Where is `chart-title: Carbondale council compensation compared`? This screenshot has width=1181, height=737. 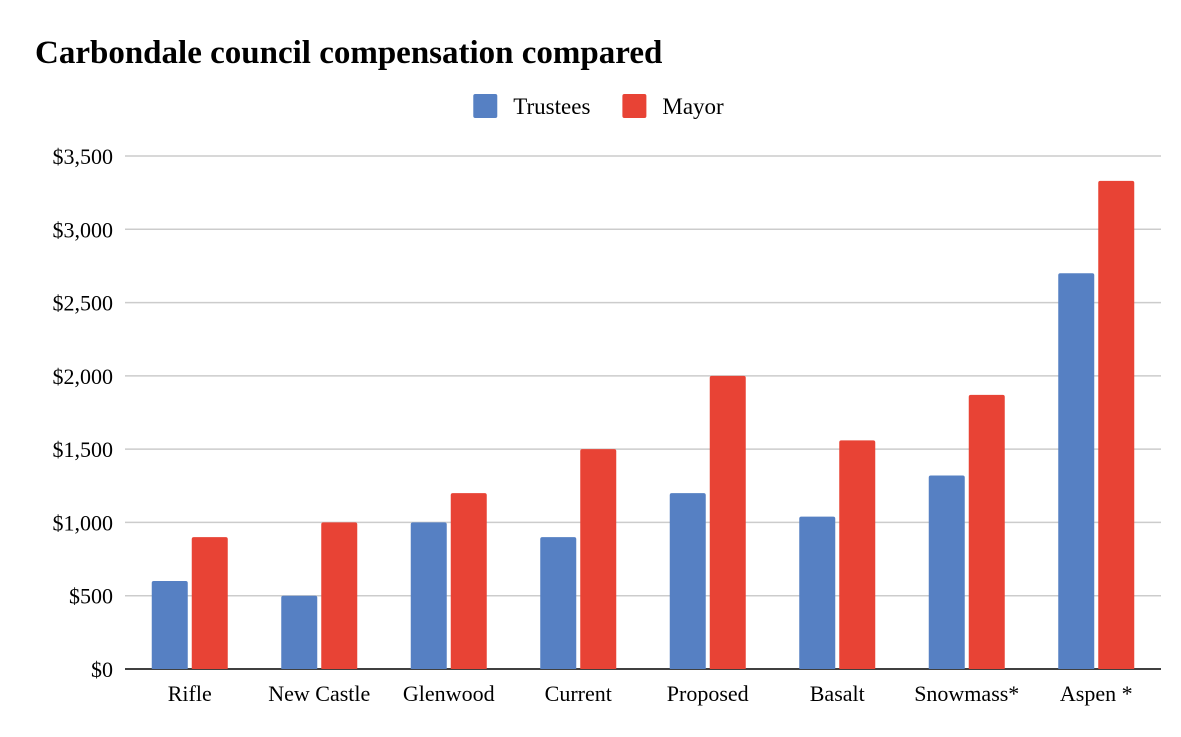
chart-title: Carbondale council compensation compared is located at coordinates (348, 53).